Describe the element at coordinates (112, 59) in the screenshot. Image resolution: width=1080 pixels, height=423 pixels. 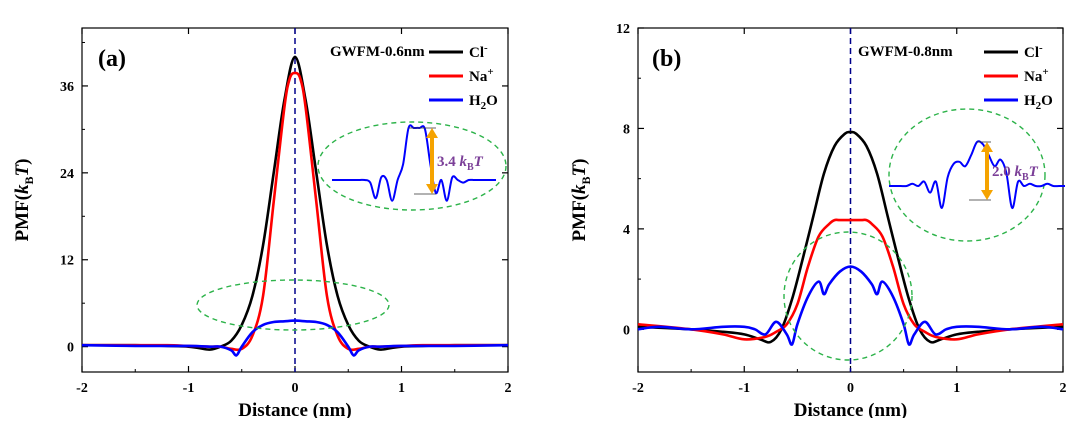
I see `panel-label: (a)` at that location.